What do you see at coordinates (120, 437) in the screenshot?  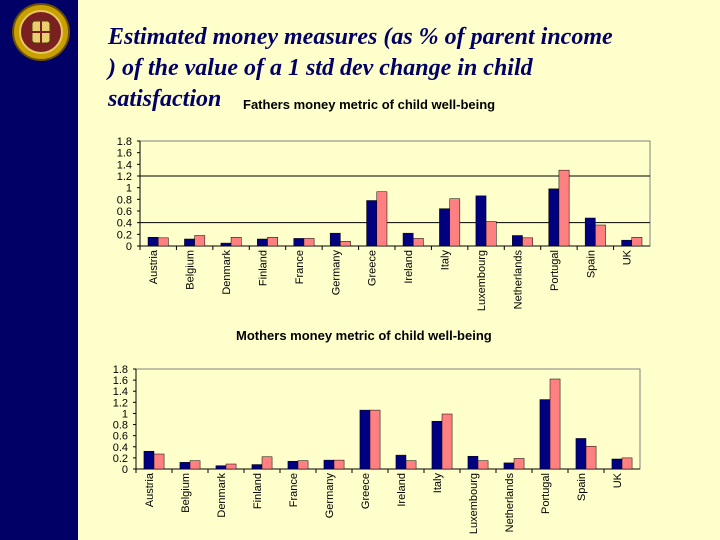 I see `mothers-y-tick-label: 0.6` at bounding box center [120, 437].